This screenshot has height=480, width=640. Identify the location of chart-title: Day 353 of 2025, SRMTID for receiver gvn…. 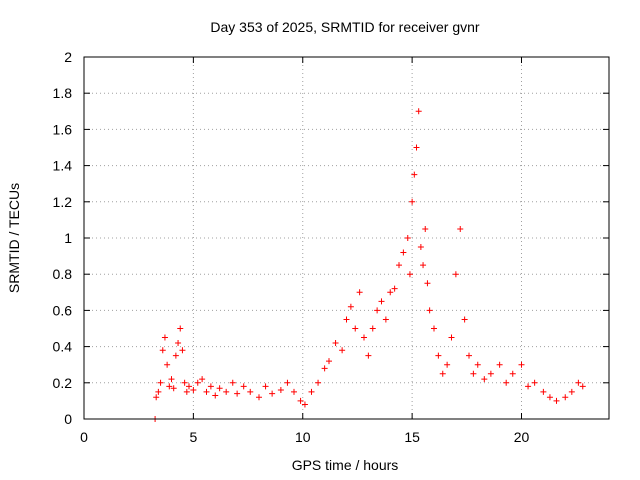
(345, 27).